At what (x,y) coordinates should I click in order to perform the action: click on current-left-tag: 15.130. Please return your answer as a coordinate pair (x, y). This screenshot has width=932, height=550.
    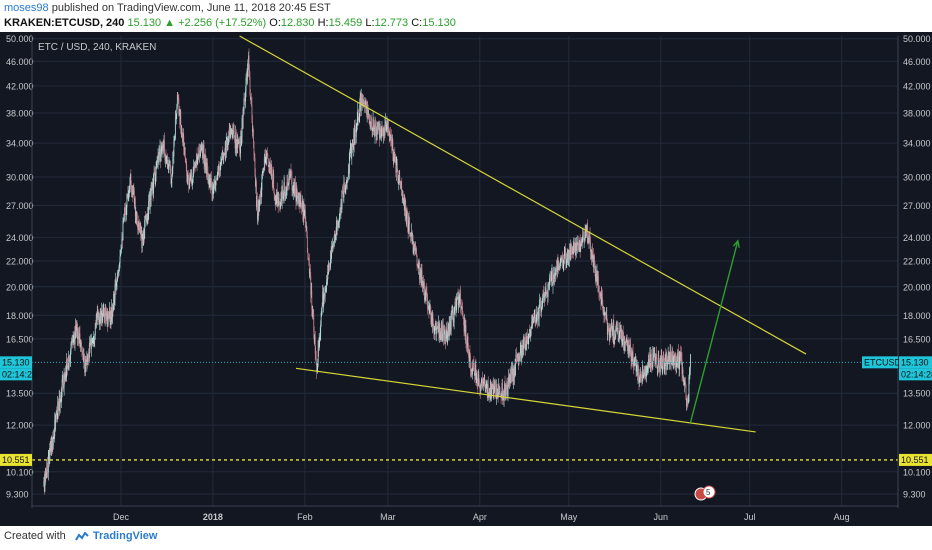
    Looking at the image, I should click on (16, 362).